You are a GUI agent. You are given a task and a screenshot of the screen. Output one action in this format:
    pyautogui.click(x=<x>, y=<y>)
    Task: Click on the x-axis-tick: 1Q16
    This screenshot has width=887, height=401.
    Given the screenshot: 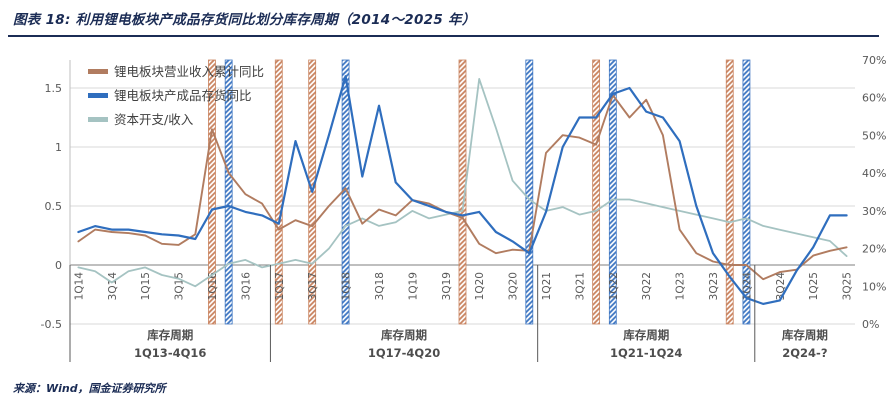 What is the action you would take?
    pyautogui.click(x=213, y=286)
    